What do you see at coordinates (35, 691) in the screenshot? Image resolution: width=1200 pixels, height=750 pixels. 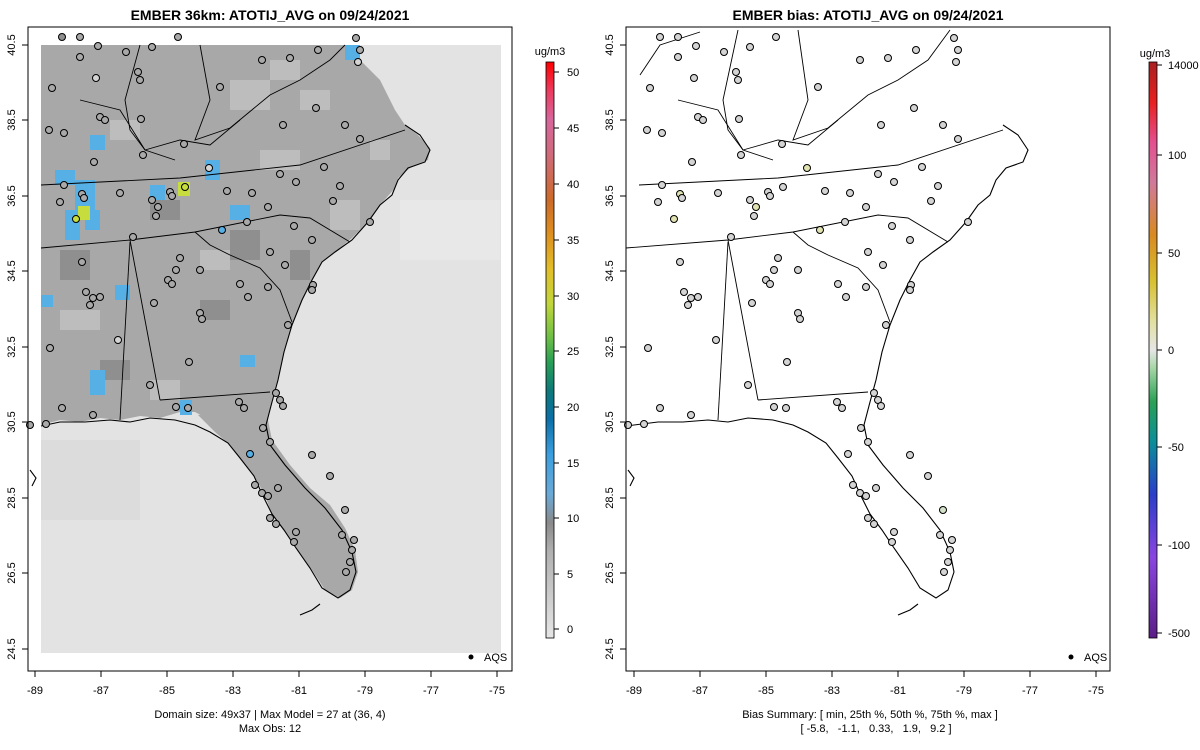 I see `left-x-tick: -89` at bounding box center [35, 691].